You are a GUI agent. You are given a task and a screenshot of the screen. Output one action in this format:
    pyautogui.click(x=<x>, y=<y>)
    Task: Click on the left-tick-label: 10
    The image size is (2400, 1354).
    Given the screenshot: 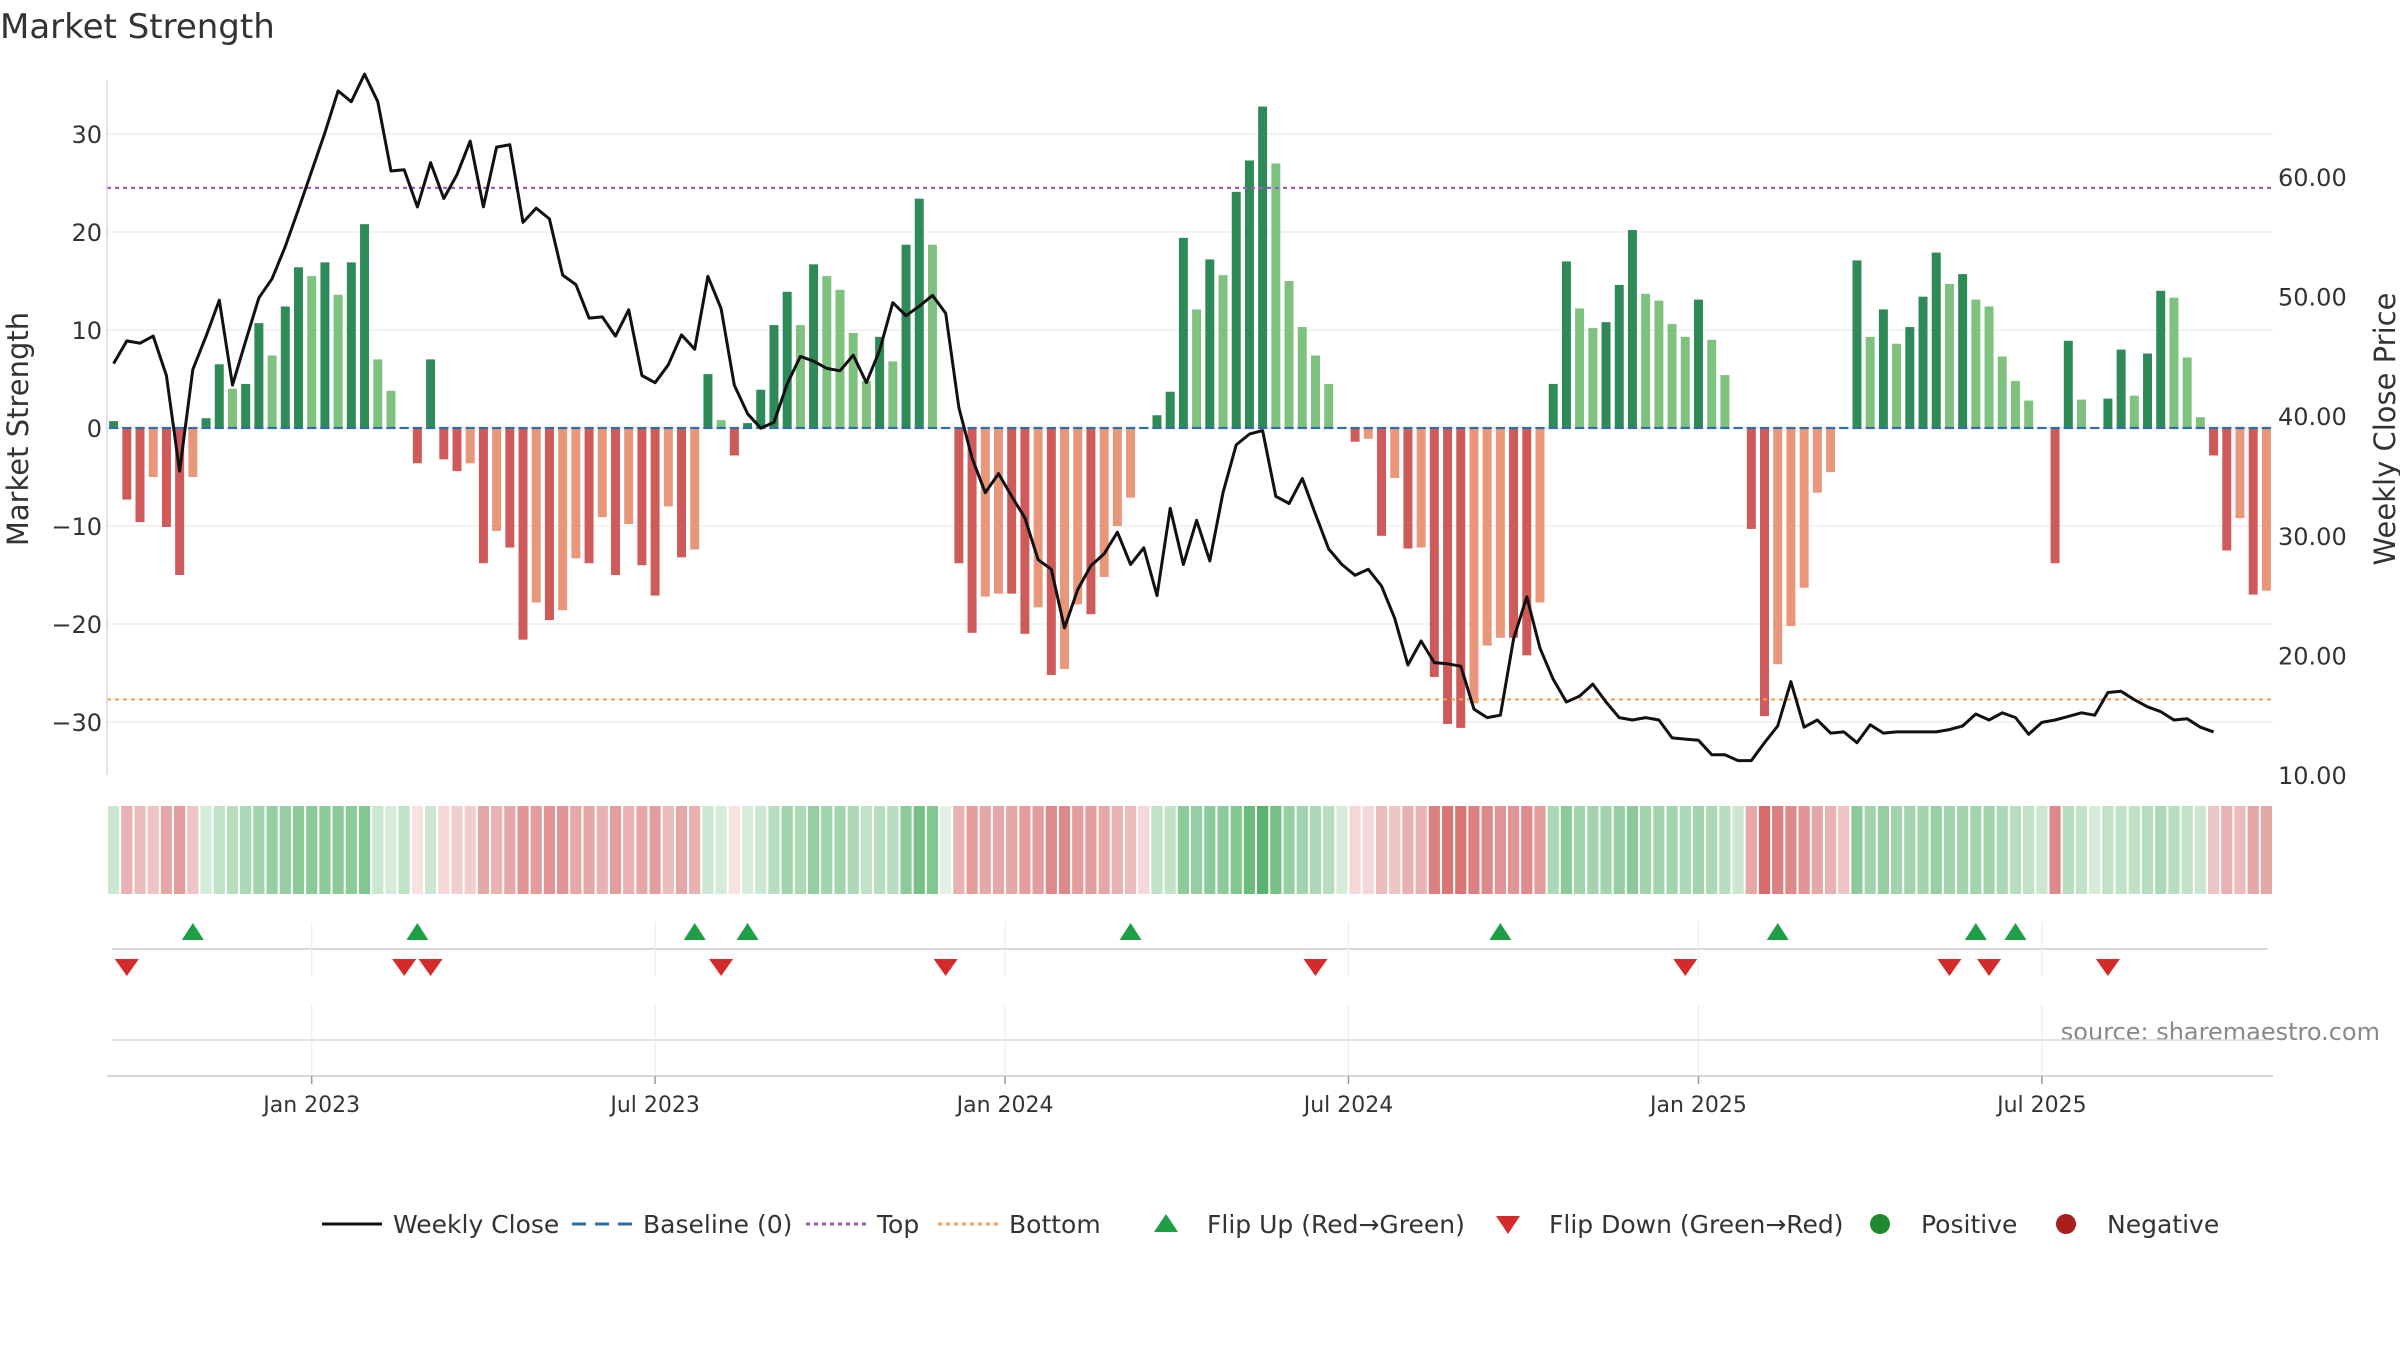 What is the action you would take?
    pyautogui.click(x=86, y=331)
    